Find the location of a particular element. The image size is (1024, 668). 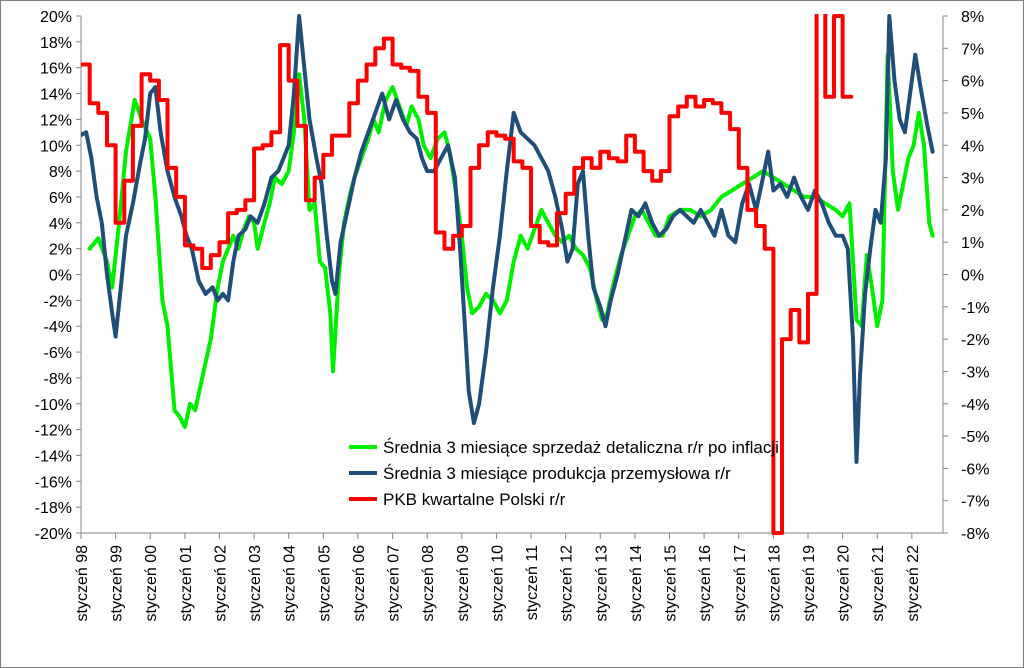

legend-item-gdp: PKB kwartalne Polski r/r is located at coordinates (457, 499).